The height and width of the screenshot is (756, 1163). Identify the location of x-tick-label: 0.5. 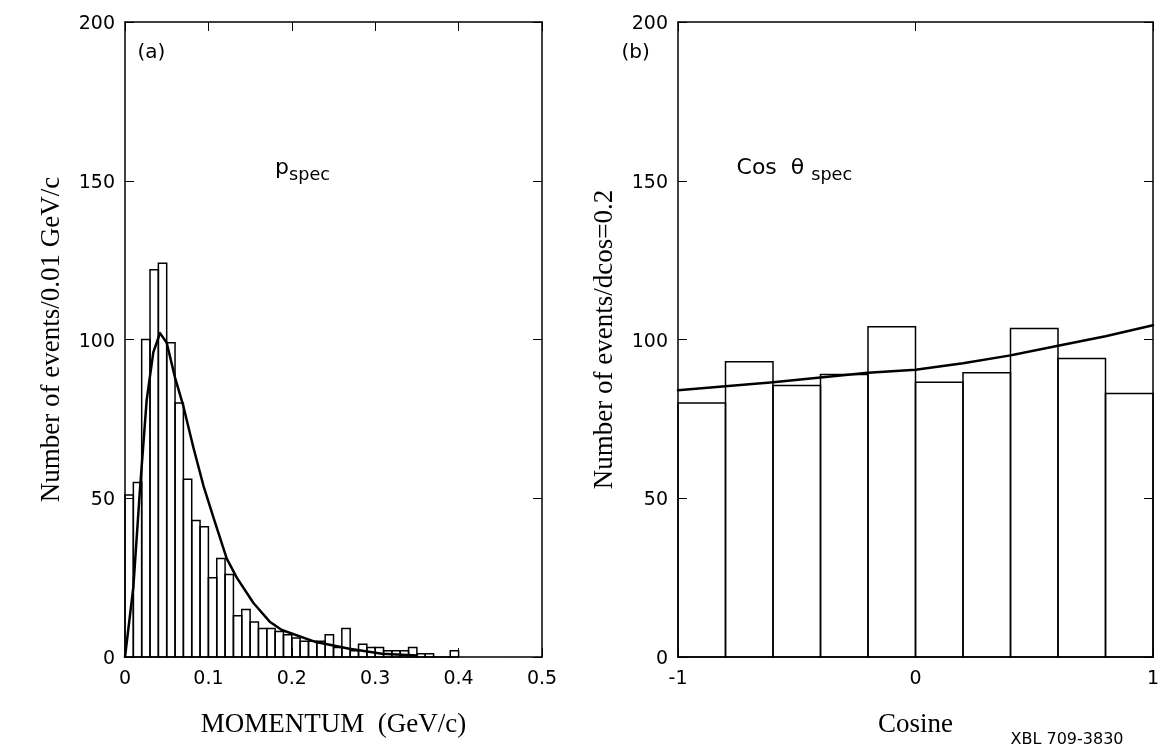
(542, 676).